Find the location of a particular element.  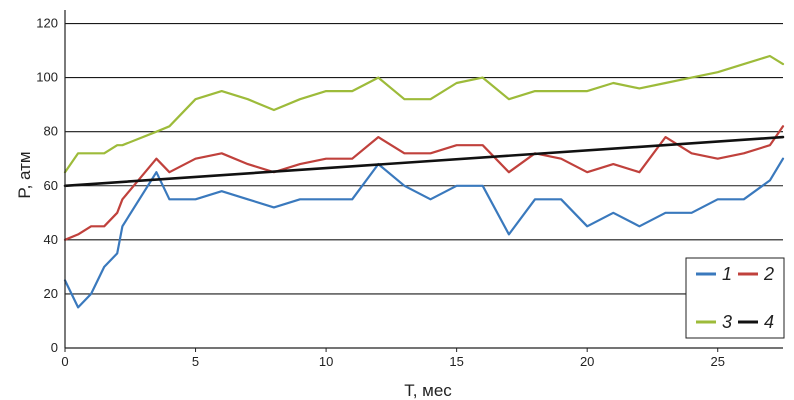

x-tick-label-25: 25 is located at coordinates (717, 361).